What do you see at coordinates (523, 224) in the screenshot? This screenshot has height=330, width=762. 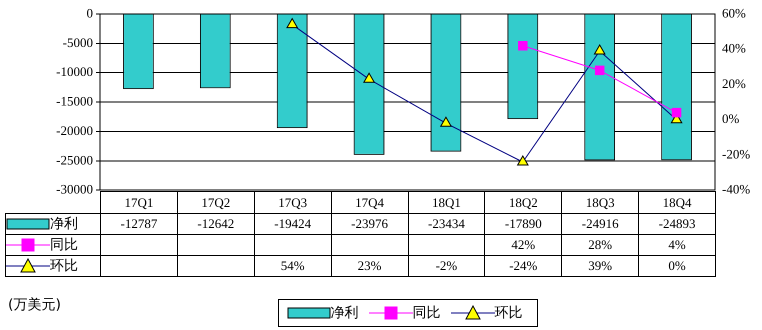 I see `data-label: -17890` at bounding box center [523, 224].